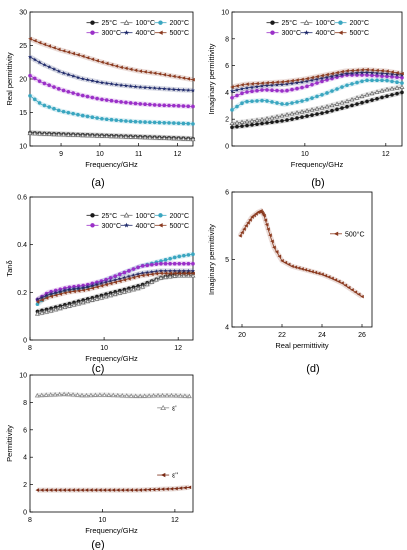  I want to click on x-tick-label: 12, so click(178, 154).